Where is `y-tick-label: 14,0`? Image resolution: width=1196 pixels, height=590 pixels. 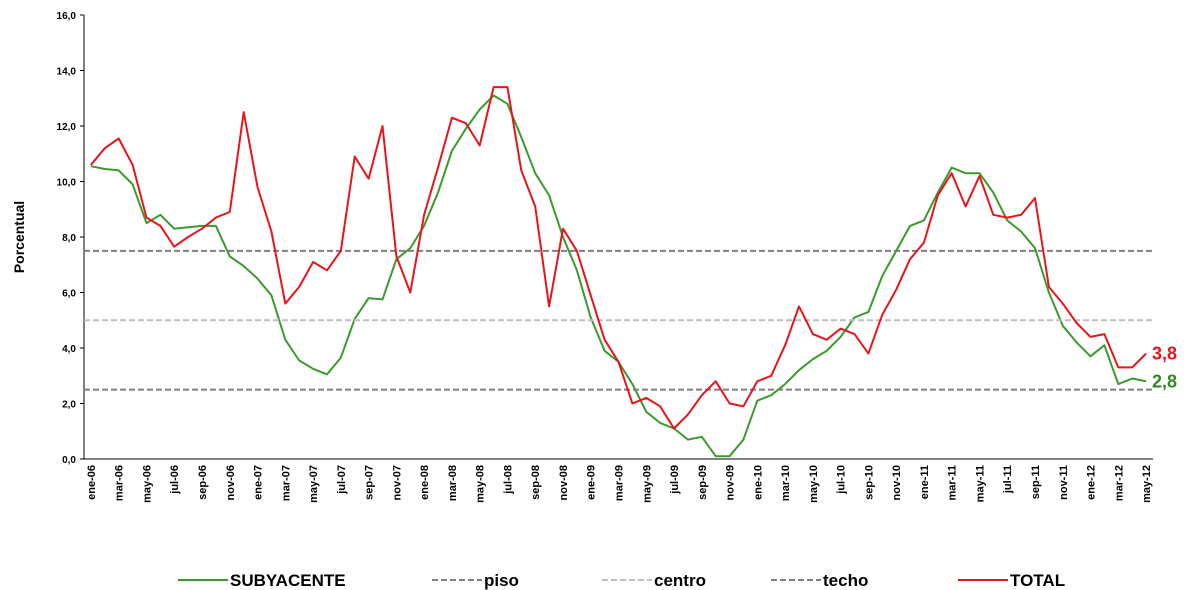
y-tick-label: 14,0 is located at coordinates (67, 72).